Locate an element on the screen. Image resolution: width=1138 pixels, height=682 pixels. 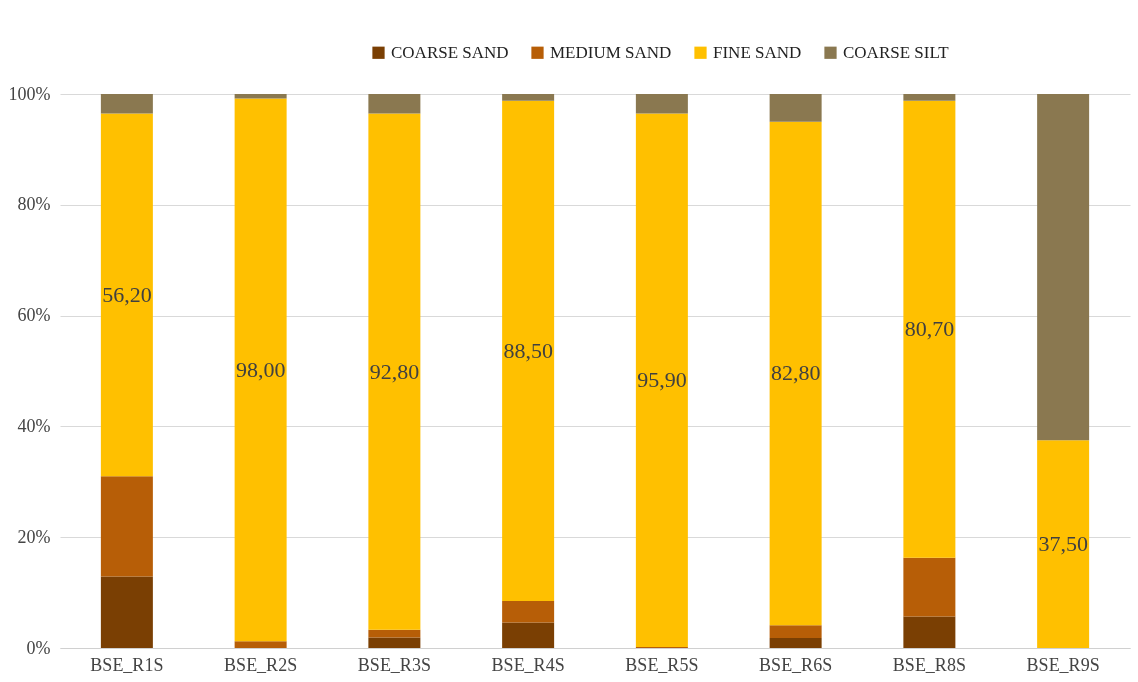
y-tick-label: 80% is located at coordinates (34, 204).